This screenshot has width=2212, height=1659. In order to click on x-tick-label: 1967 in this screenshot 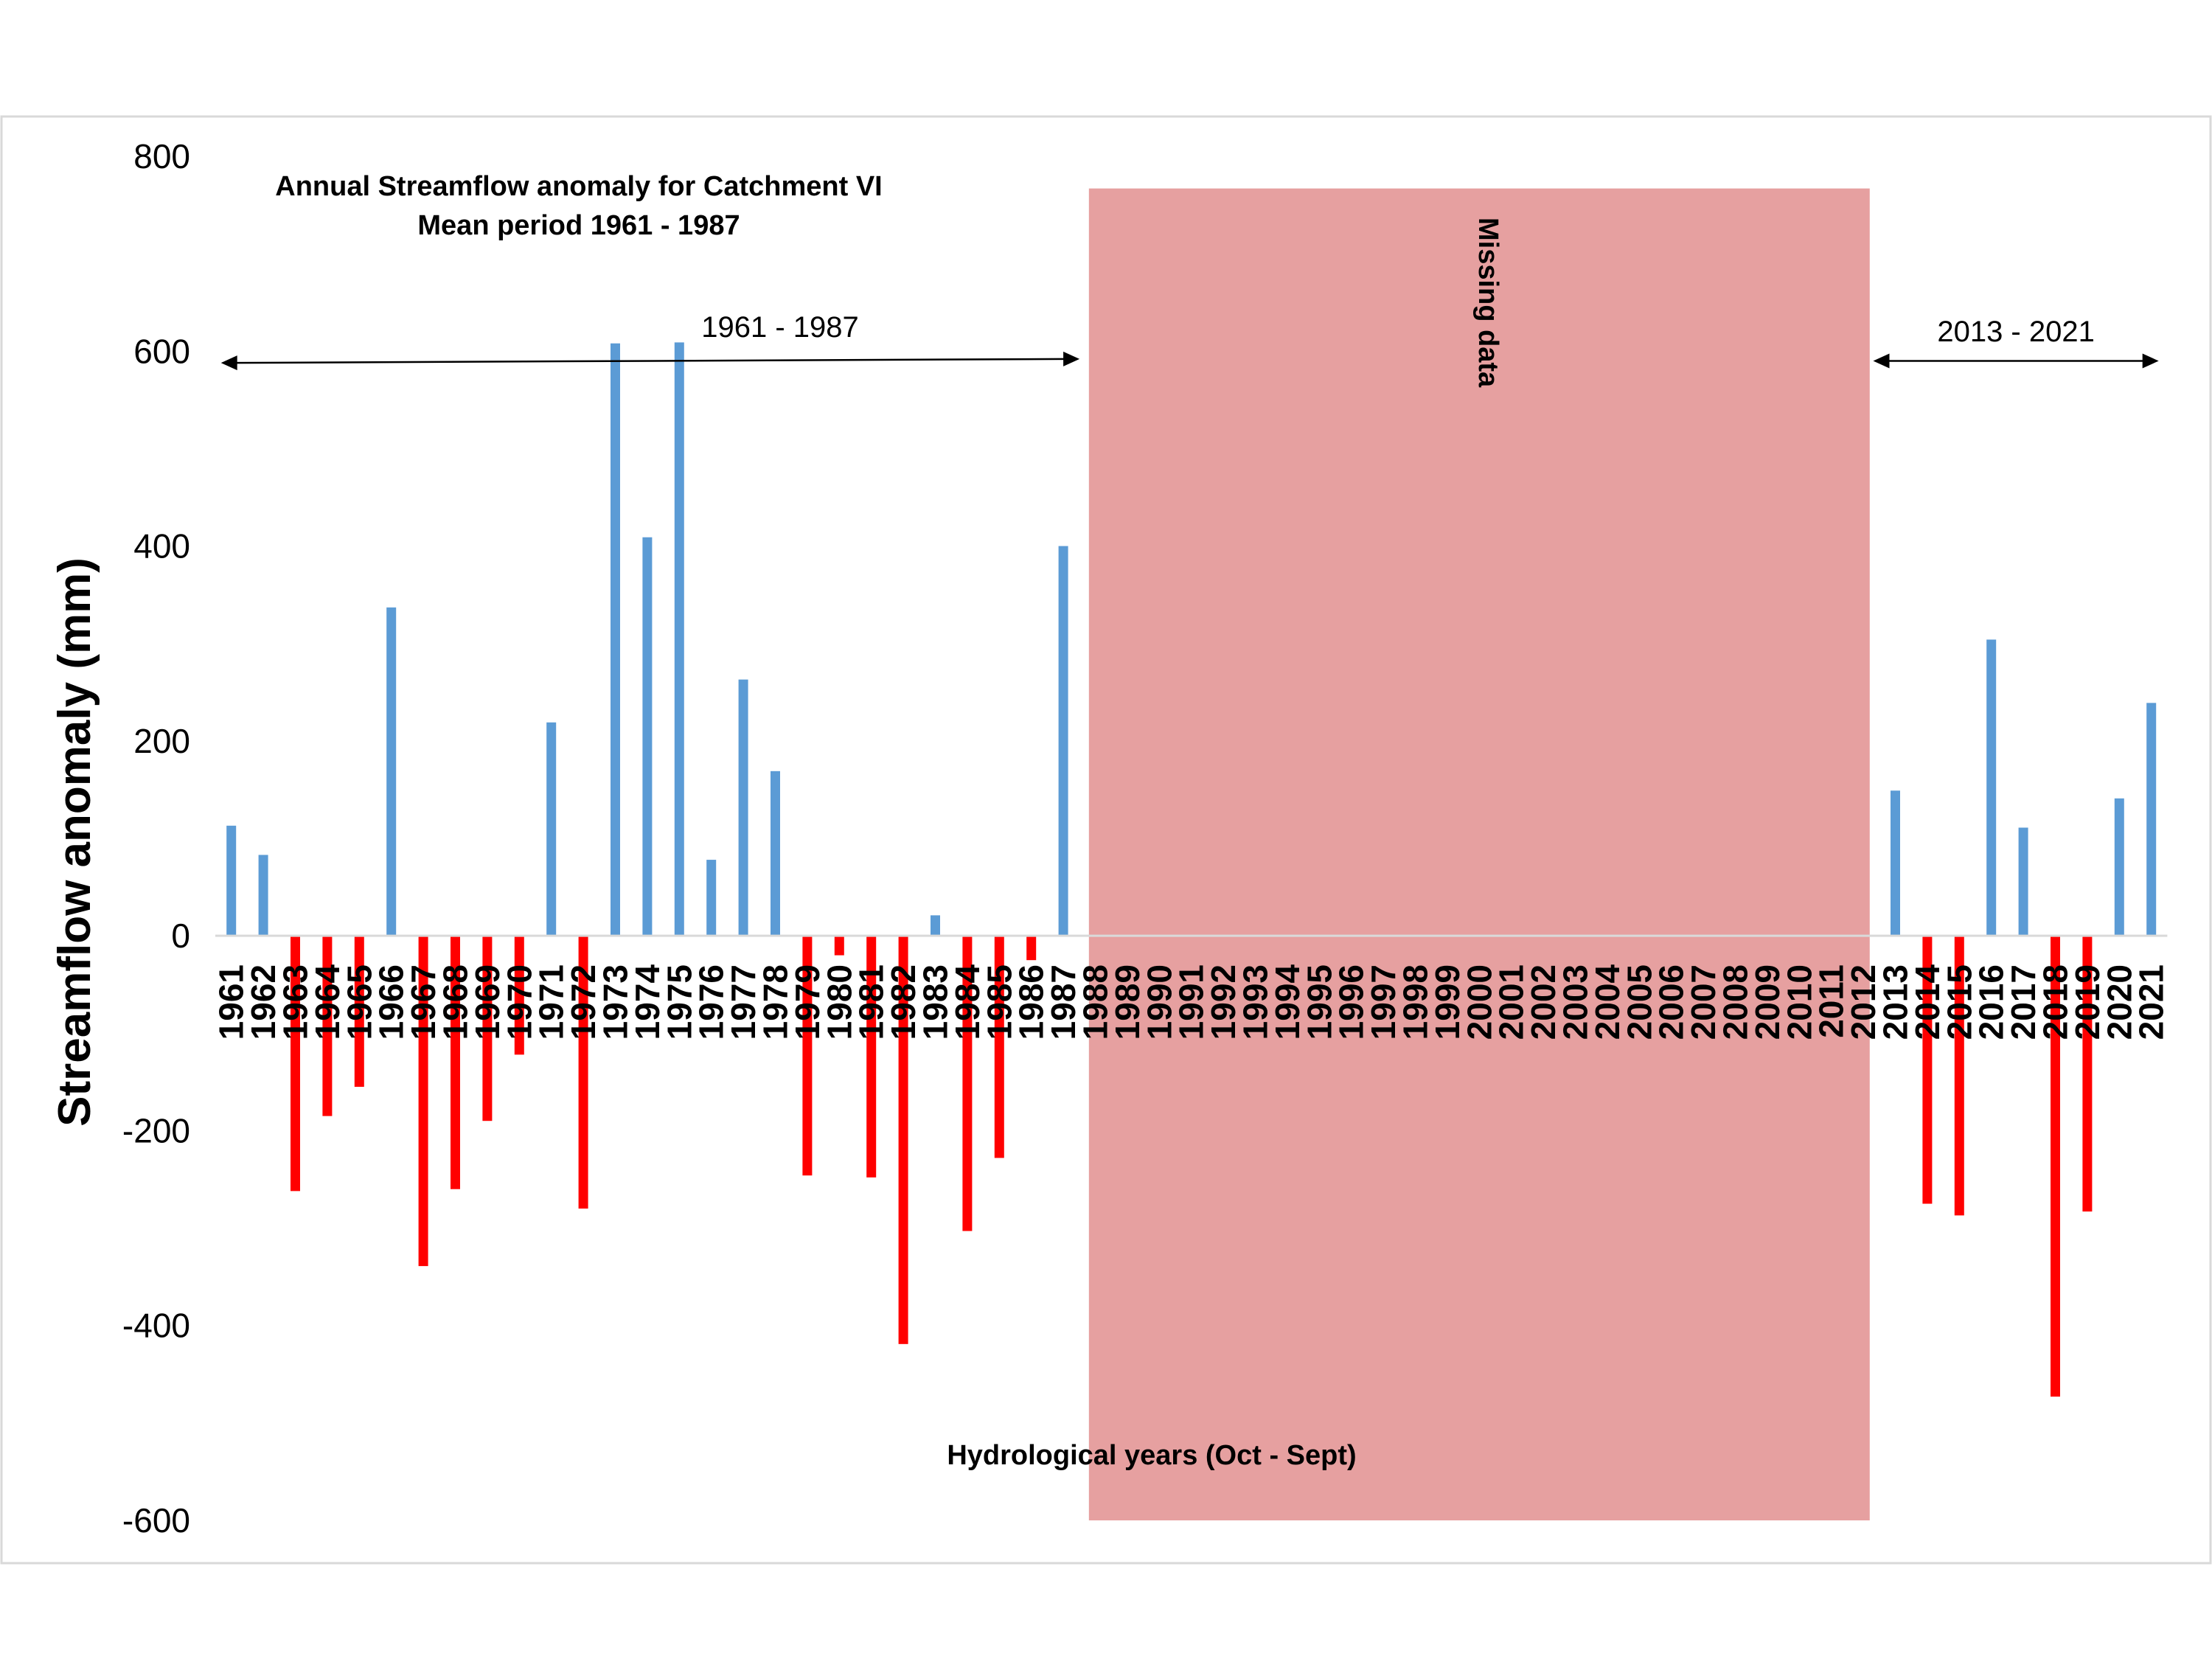, I will do `click(423, 1002)`.